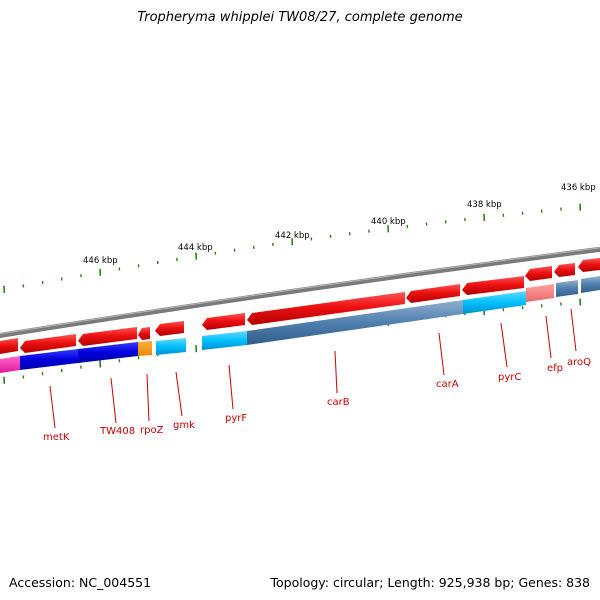 The width and height of the screenshot is (600, 600). I want to click on gene-label-aroQ: aroQ, so click(579, 362).